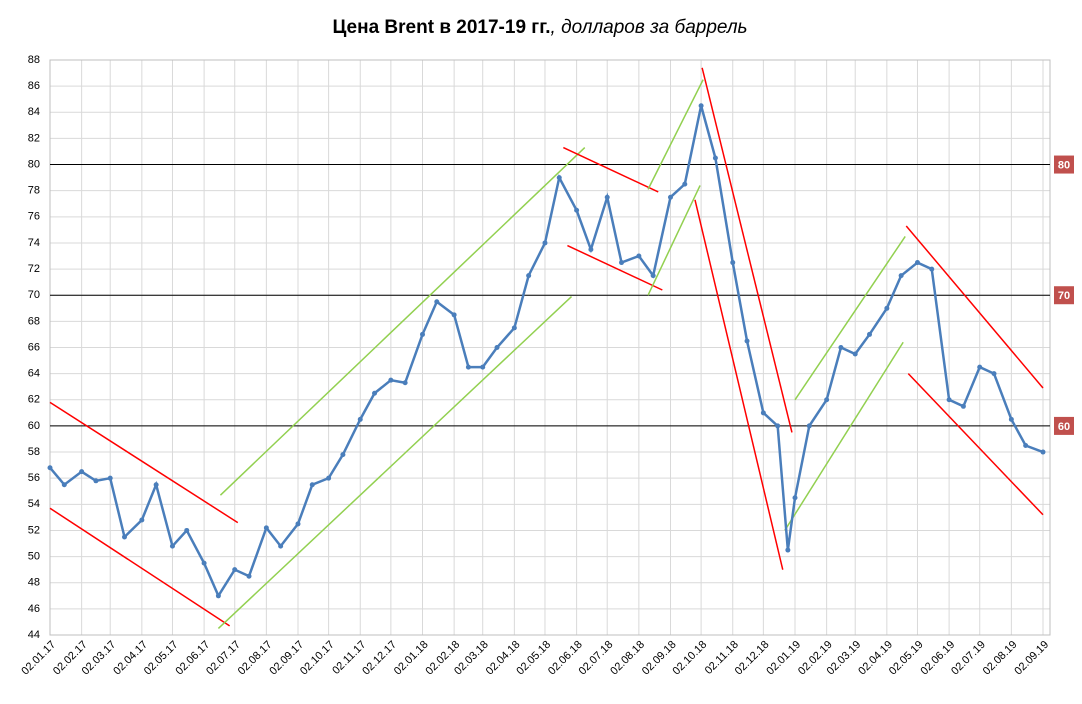  Describe the element at coordinates (34, 504) in the screenshot. I see `y-tick-label: 54` at that location.